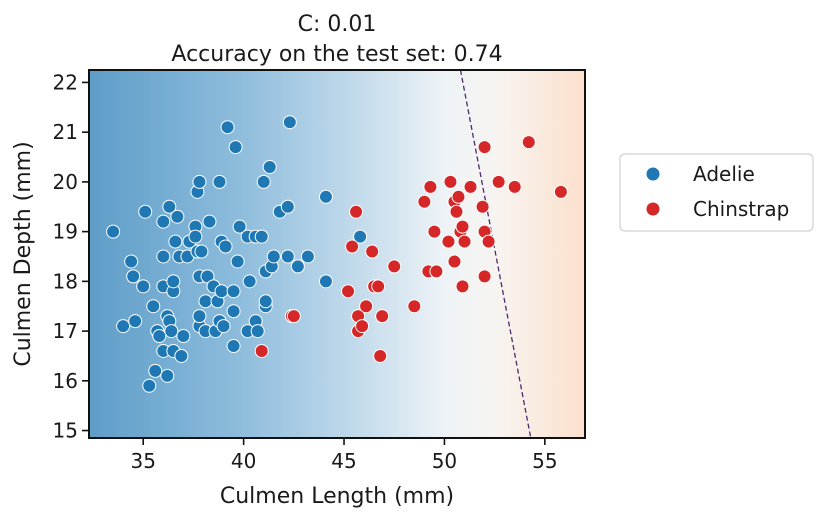  I want to click on legend-label-chinstrap: Chinstrap, so click(741, 209).